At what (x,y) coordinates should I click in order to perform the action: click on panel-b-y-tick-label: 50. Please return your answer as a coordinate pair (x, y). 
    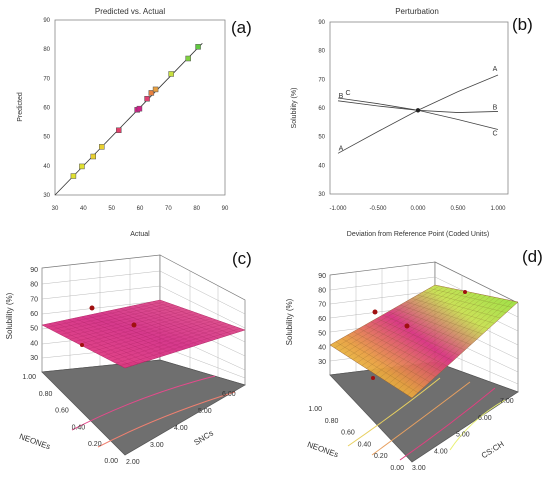
    Looking at the image, I should click on (321, 138).